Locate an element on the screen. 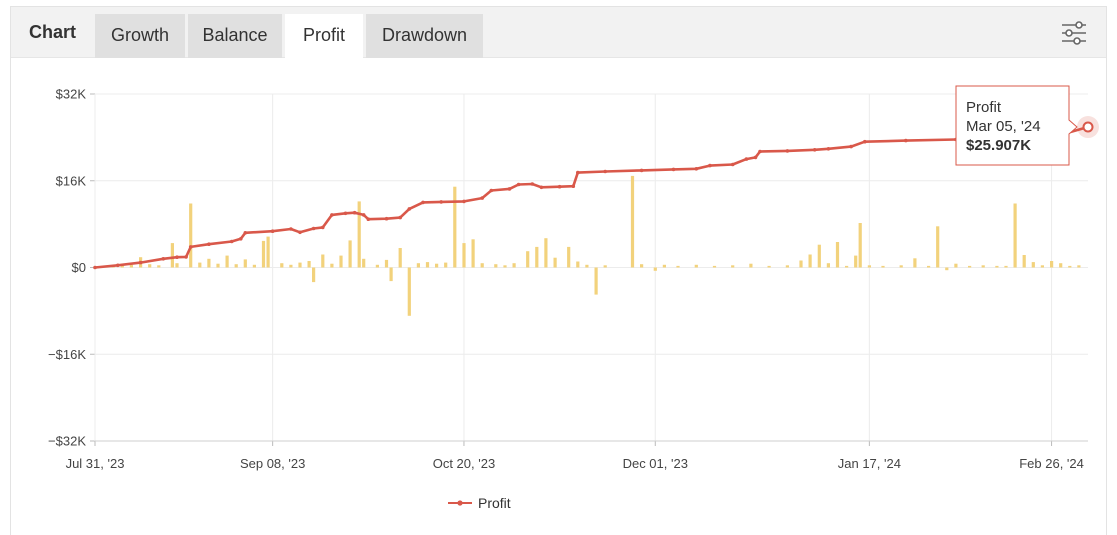  hover-point is located at coordinates (1088, 127).